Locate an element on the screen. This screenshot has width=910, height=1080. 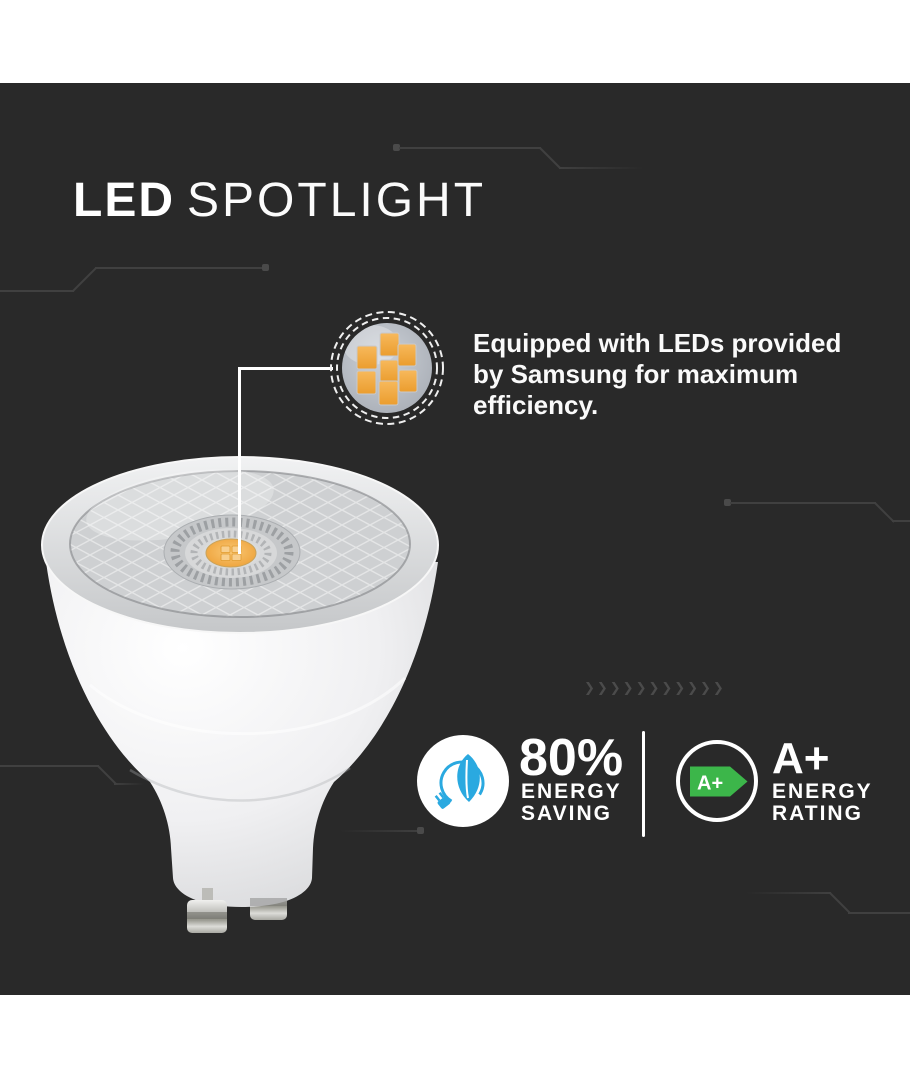
led-chip-cluster is located at coordinates (380, 365).